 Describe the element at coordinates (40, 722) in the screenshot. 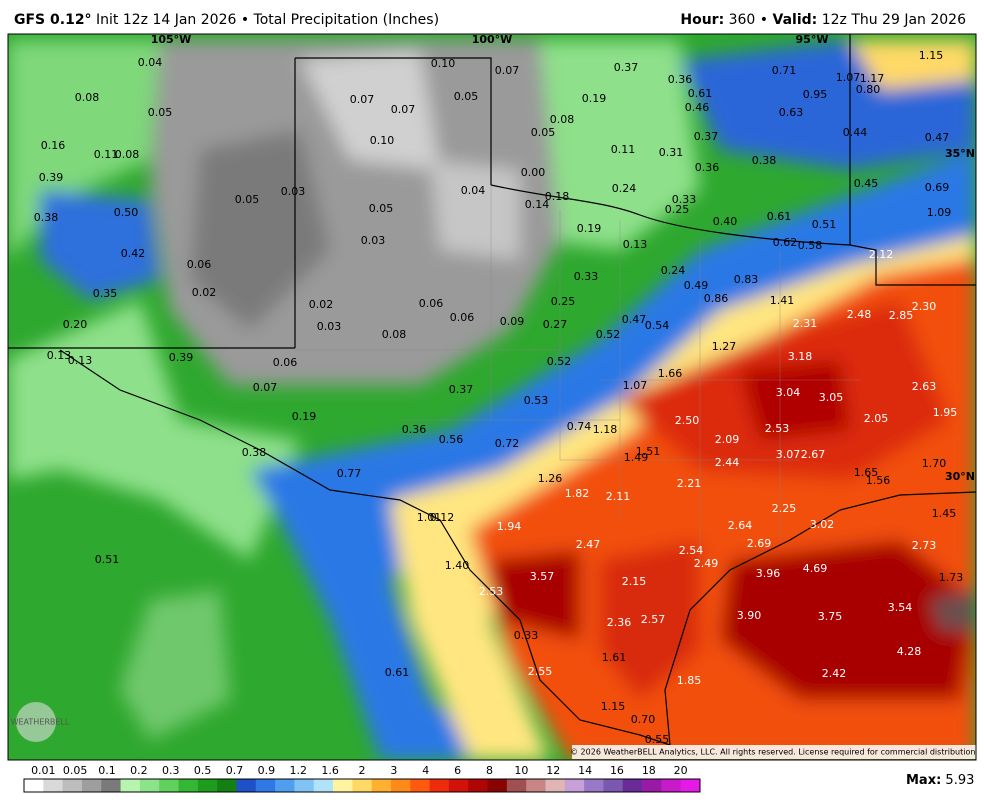

I see `logo: WEATHERBELL` at that location.